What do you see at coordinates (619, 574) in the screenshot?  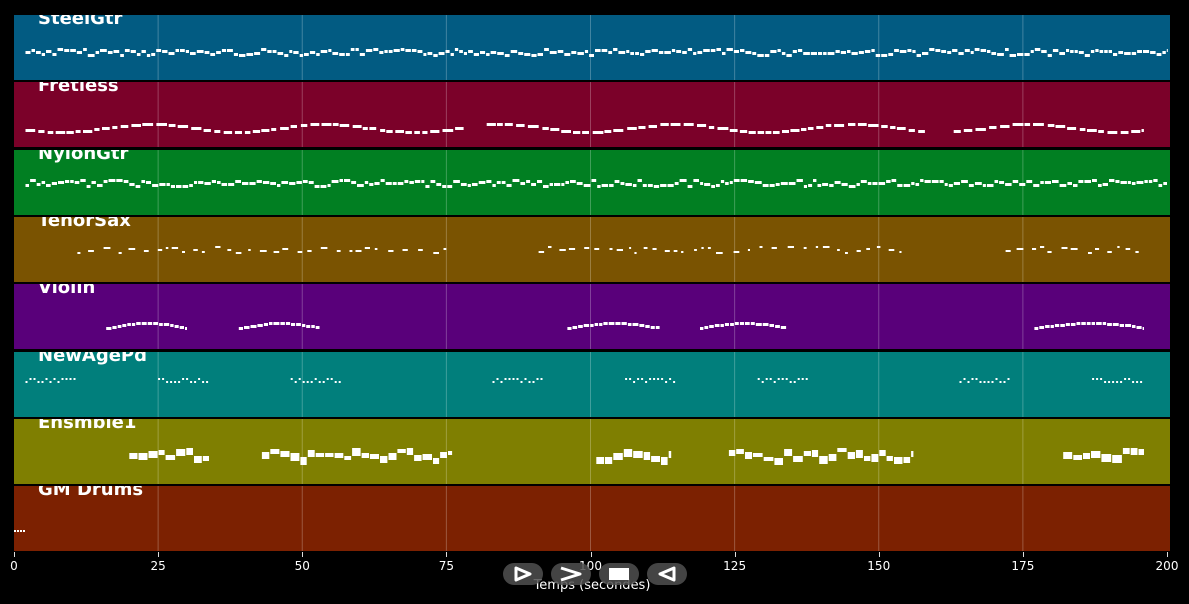 I see `stop-button` at bounding box center [619, 574].